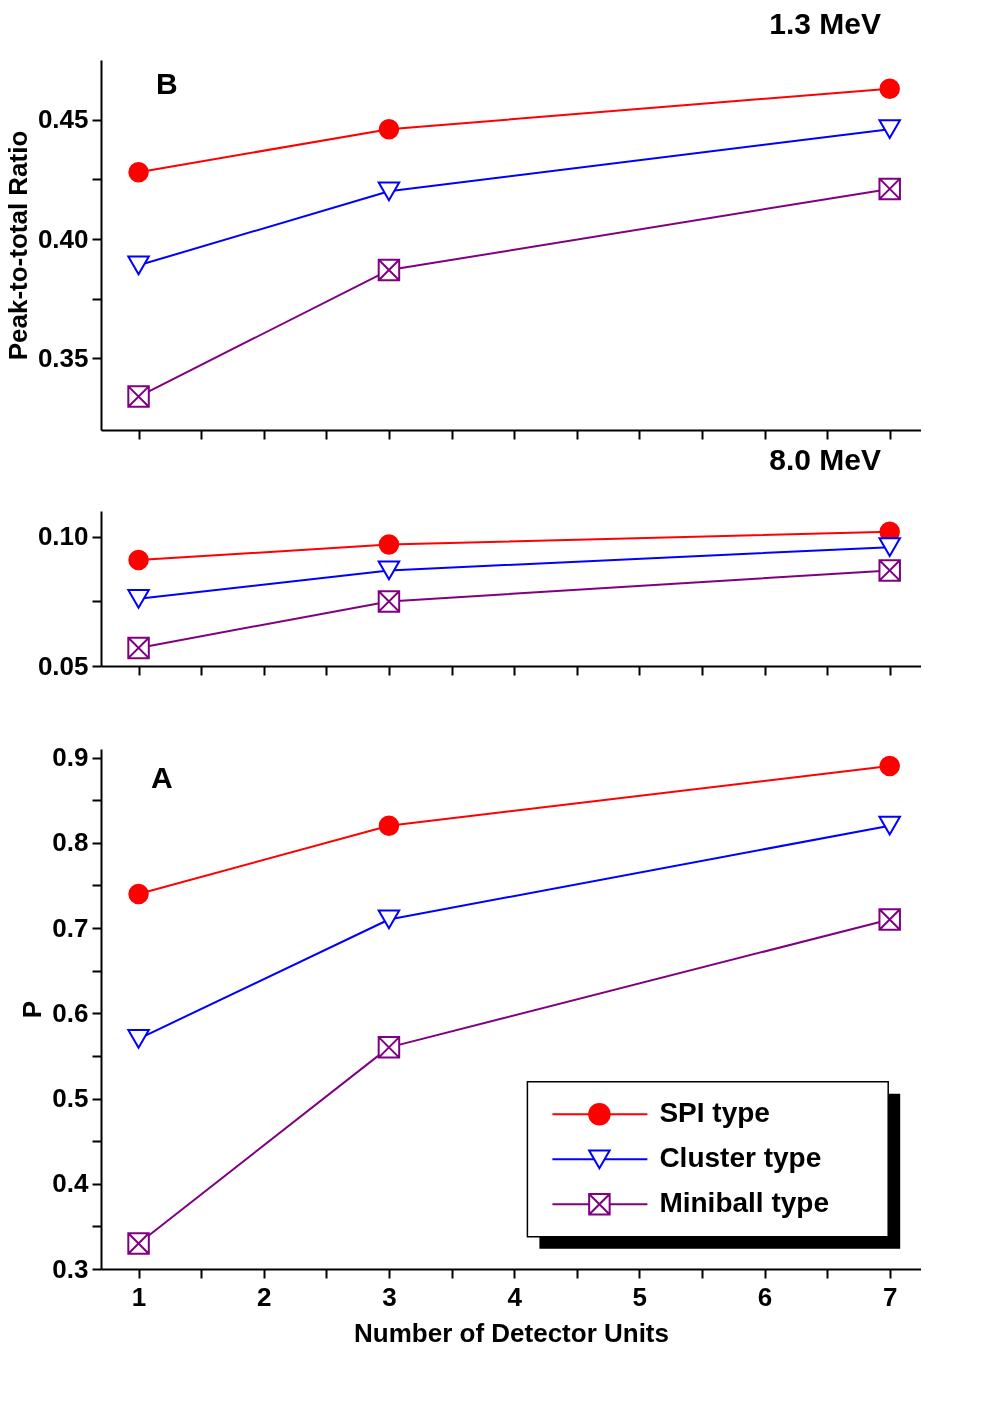 This screenshot has width=985, height=1409. What do you see at coordinates (63, 238) in the screenshot?
I see `y-tick-label: 0.40` at bounding box center [63, 238].